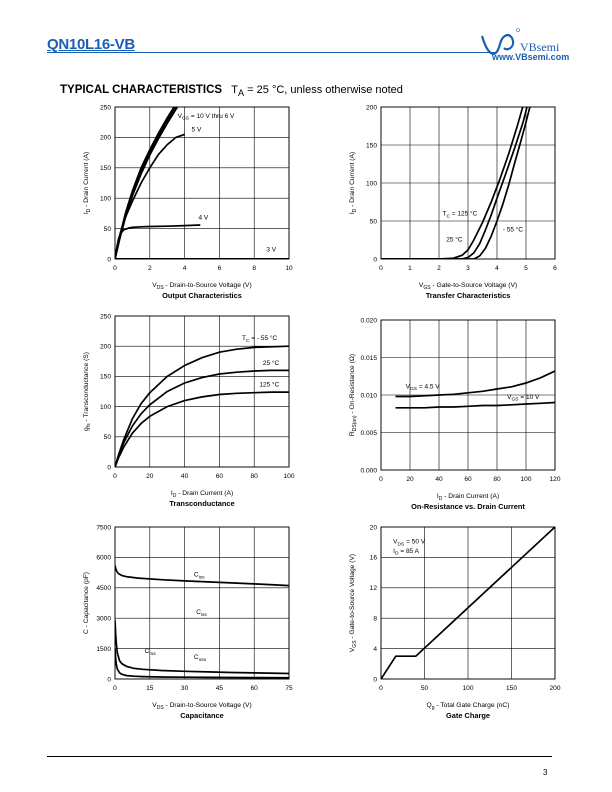 The width and height of the screenshot is (612, 792). What do you see at coordinates (260, 339) in the screenshot?
I see `annotation: TC = - 55 °C` at bounding box center [260, 339].